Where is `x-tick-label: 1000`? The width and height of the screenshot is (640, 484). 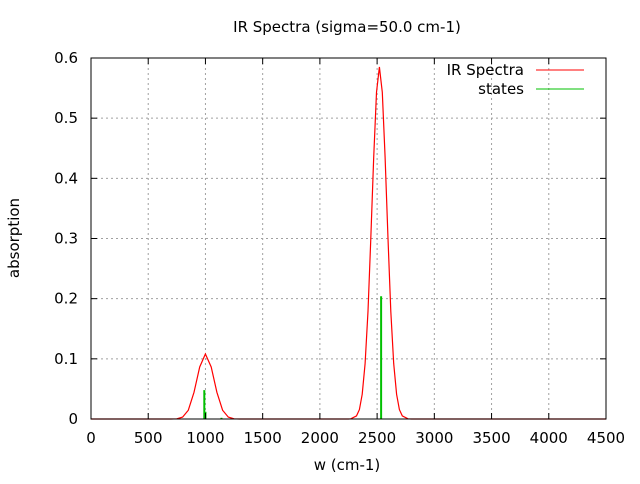 x-tick-label: 1000 is located at coordinates (205, 438).